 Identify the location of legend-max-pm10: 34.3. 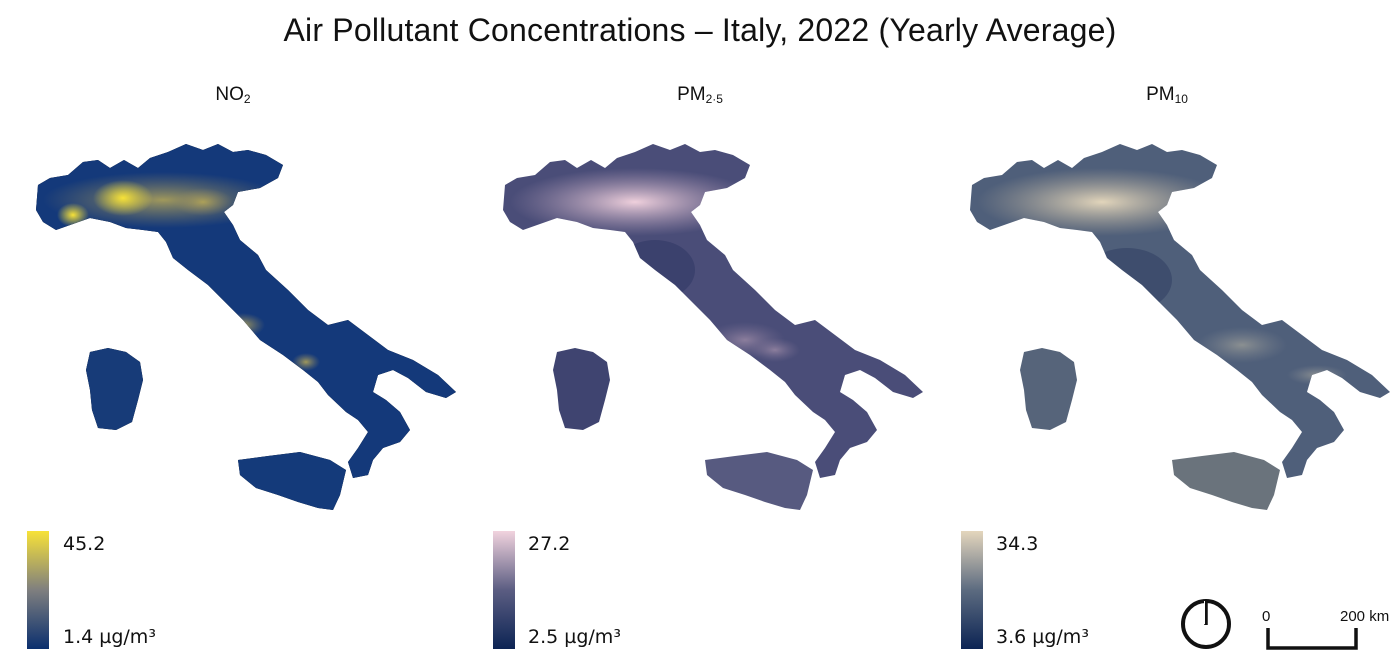
(1017, 544).